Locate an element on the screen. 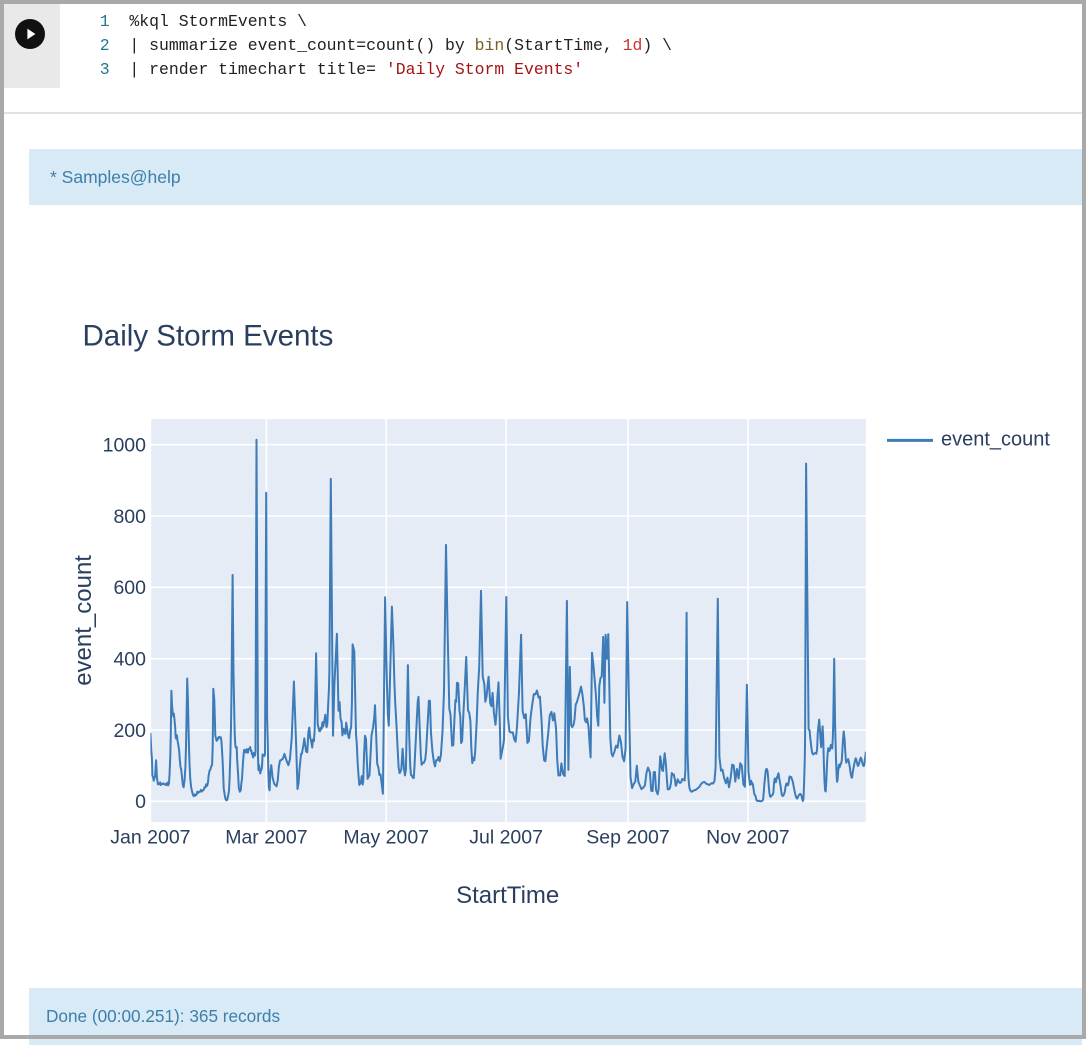 The height and width of the screenshot is (1045, 1086). svg-text: Jul 2007 is located at coordinates (506, 838).